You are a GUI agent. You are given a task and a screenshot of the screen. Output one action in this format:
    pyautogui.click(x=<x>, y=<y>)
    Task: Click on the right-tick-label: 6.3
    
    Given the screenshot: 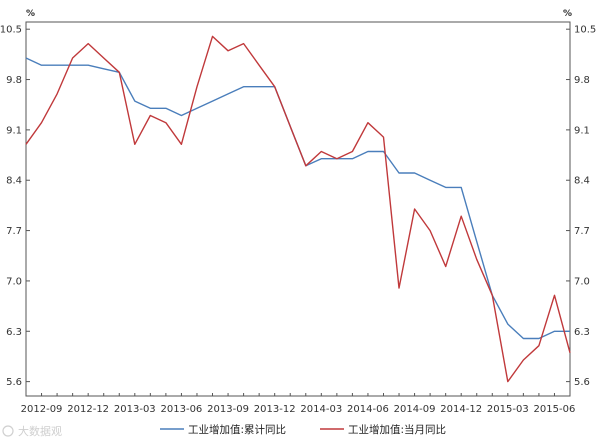 What is the action you would take?
    pyautogui.click(x=582, y=332)
    